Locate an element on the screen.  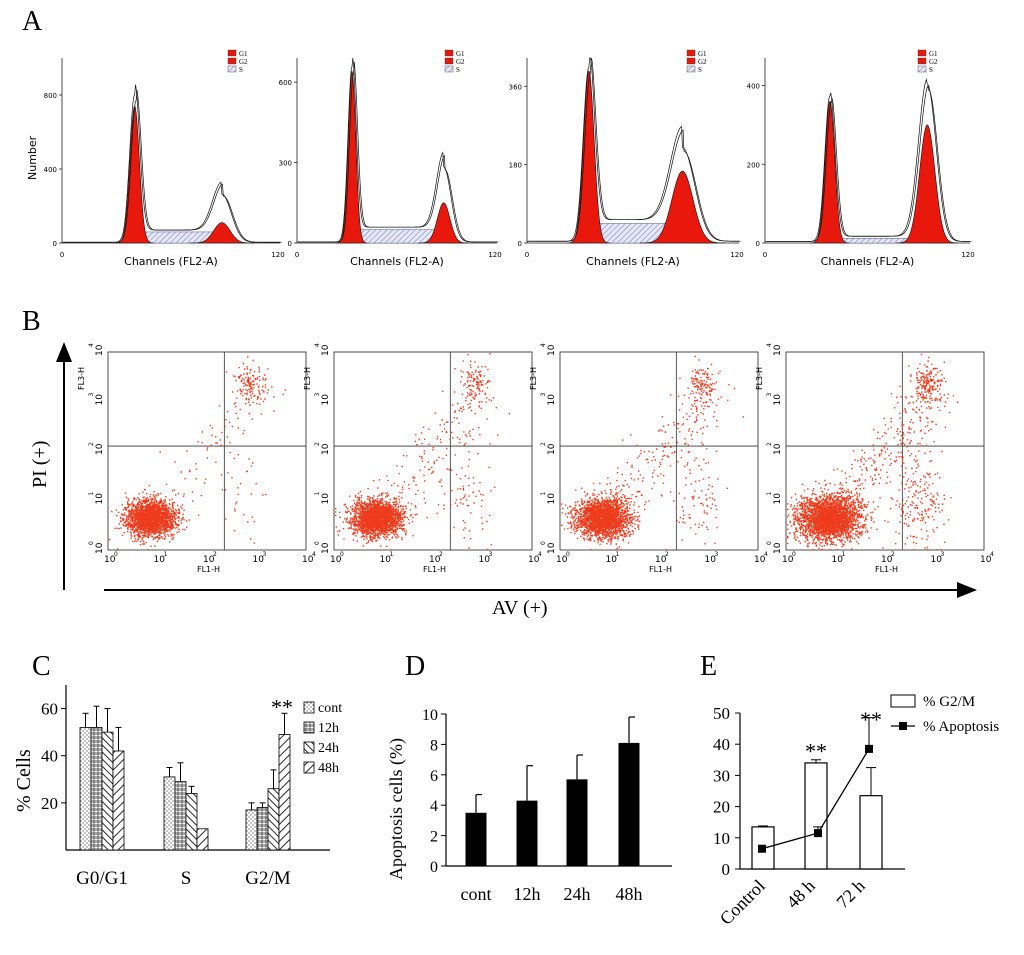
event-dots is located at coordinates (198, 453).